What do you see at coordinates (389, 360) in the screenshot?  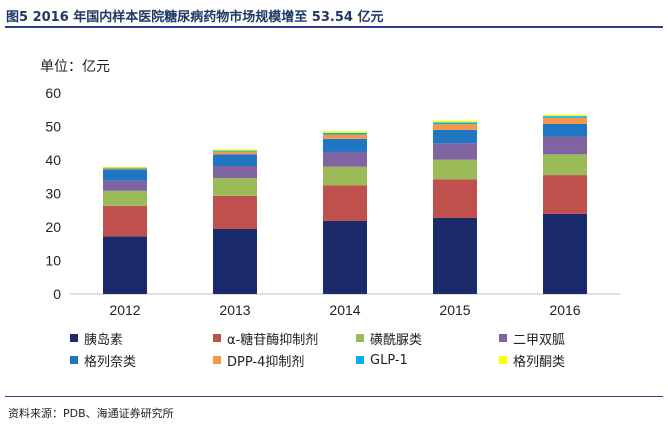 I see `legend-label: GLP-1` at bounding box center [389, 360].